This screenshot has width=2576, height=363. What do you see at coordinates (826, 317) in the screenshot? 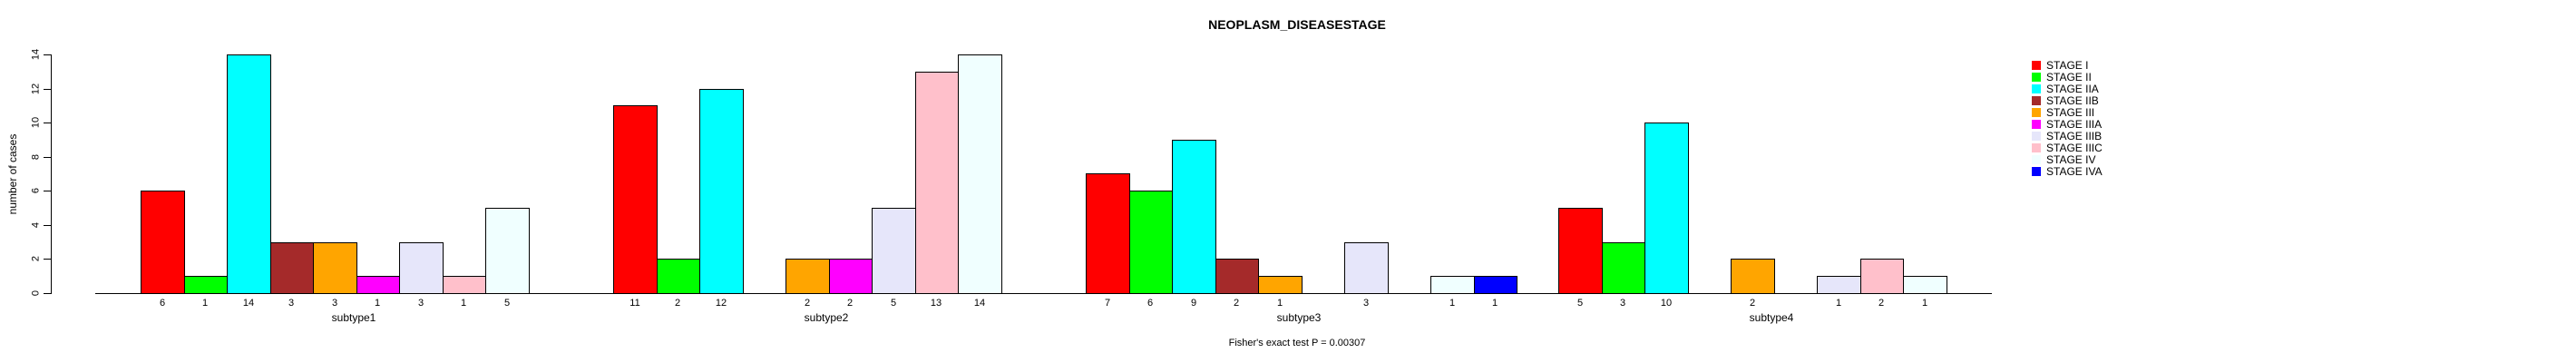
I see `group-label-subtype2: subtype2` at bounding box center [826, 317].